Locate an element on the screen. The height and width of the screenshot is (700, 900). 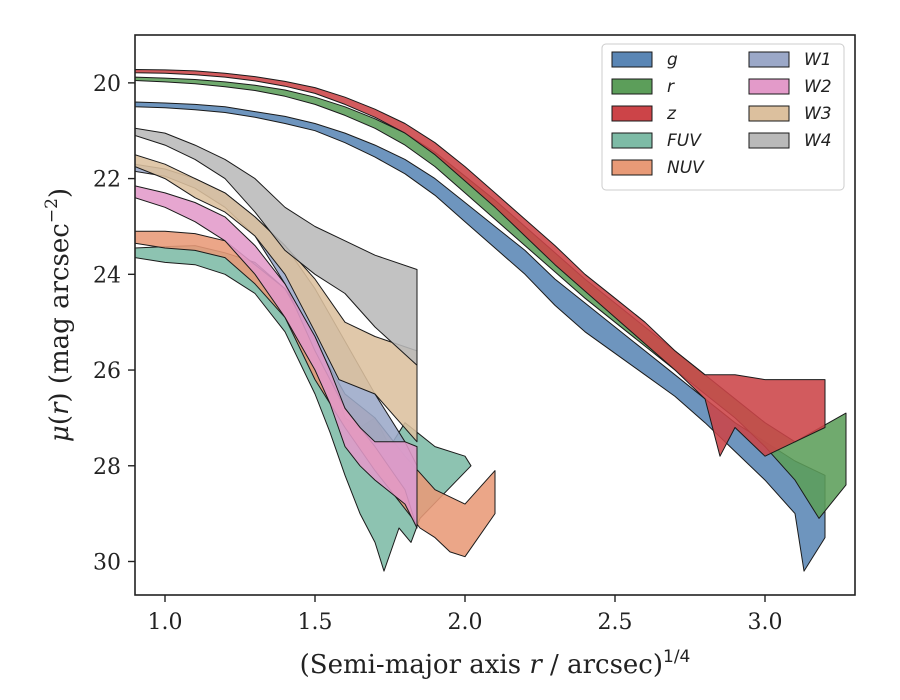
legend-label-z: z is located at coordinates (671, 114).